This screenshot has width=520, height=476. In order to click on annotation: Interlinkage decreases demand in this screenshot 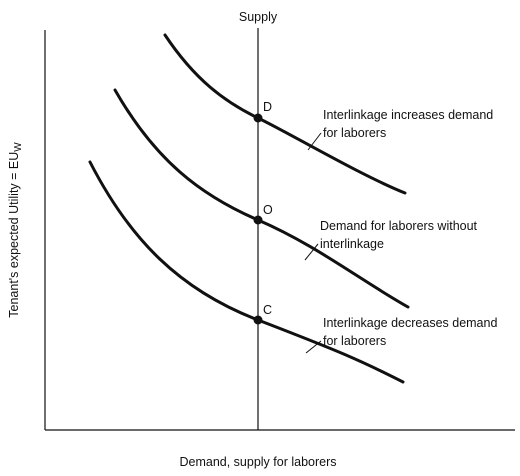, I will do `click(410, 323)`.